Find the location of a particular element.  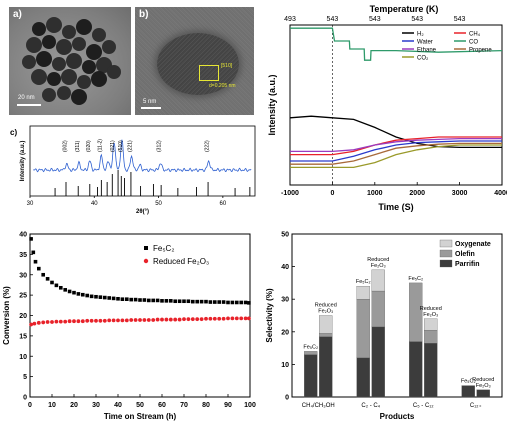

sel-x-tick-label: C₅ - C₁₂ is located at coordinates (423, 406).